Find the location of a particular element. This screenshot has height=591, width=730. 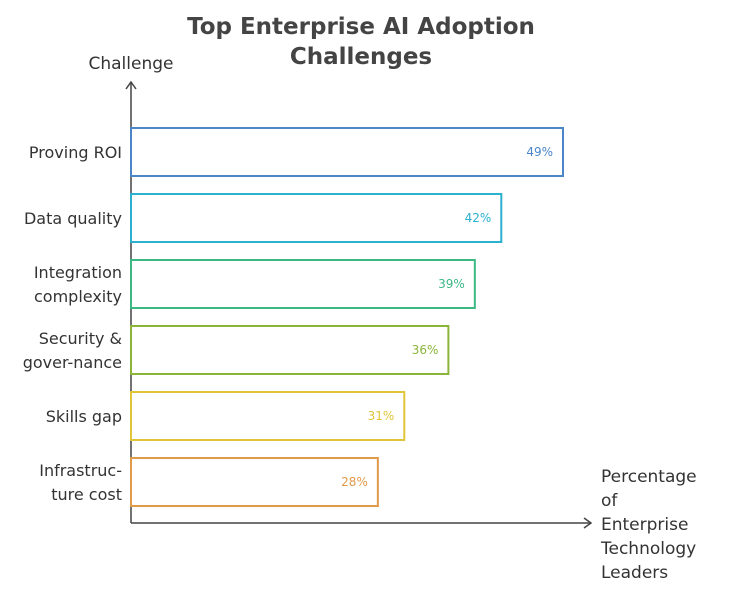

category-tick-label: Data quality is located at coordinates (73, 218).